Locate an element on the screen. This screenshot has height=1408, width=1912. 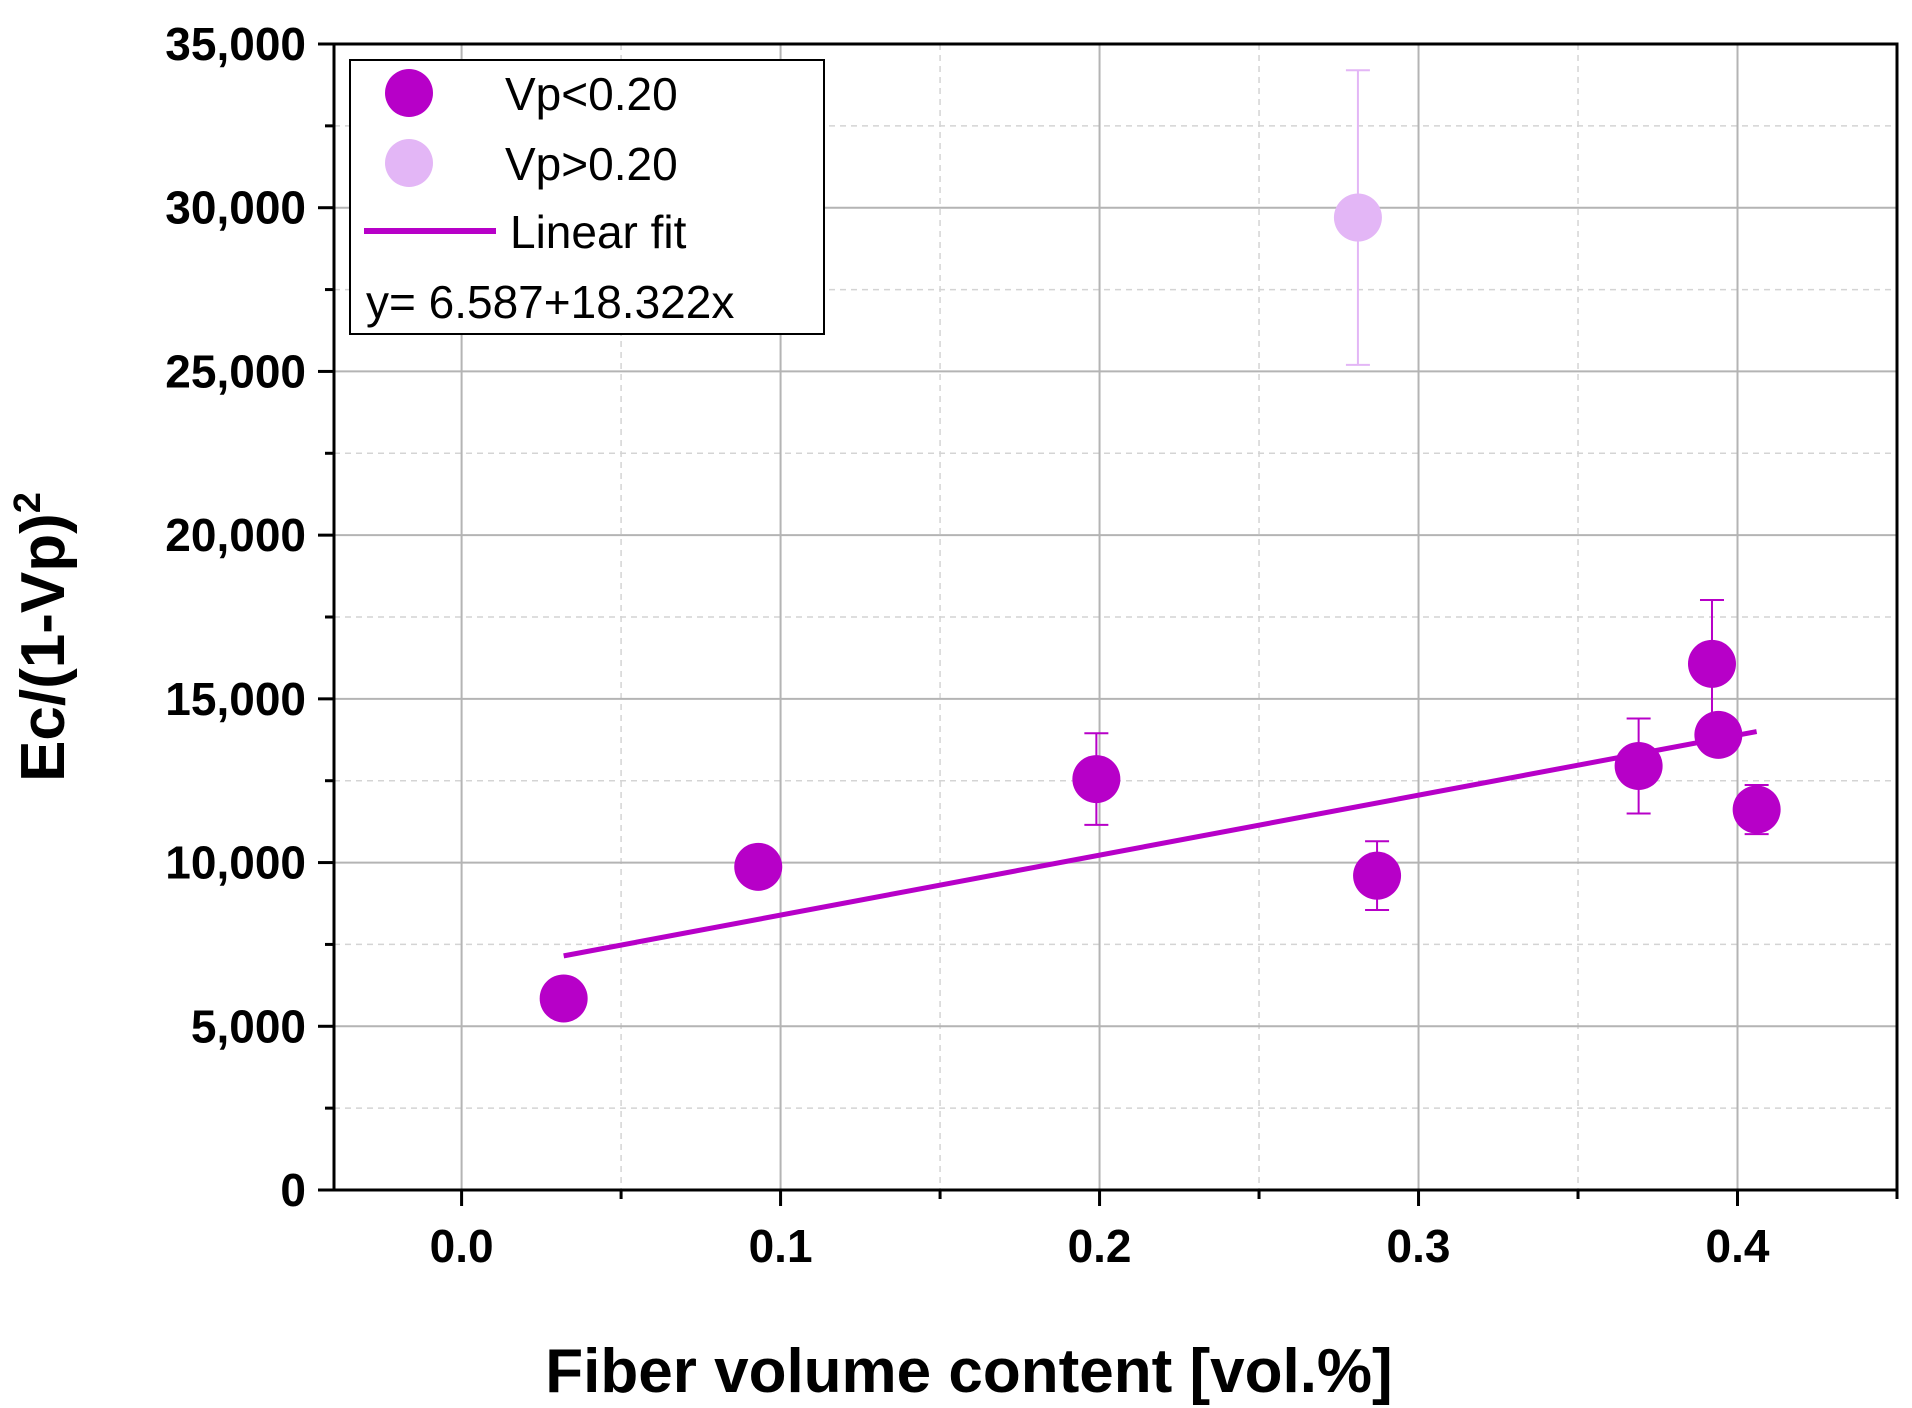
y-tick-label: 30,000 is located at coordinates (235, 208).